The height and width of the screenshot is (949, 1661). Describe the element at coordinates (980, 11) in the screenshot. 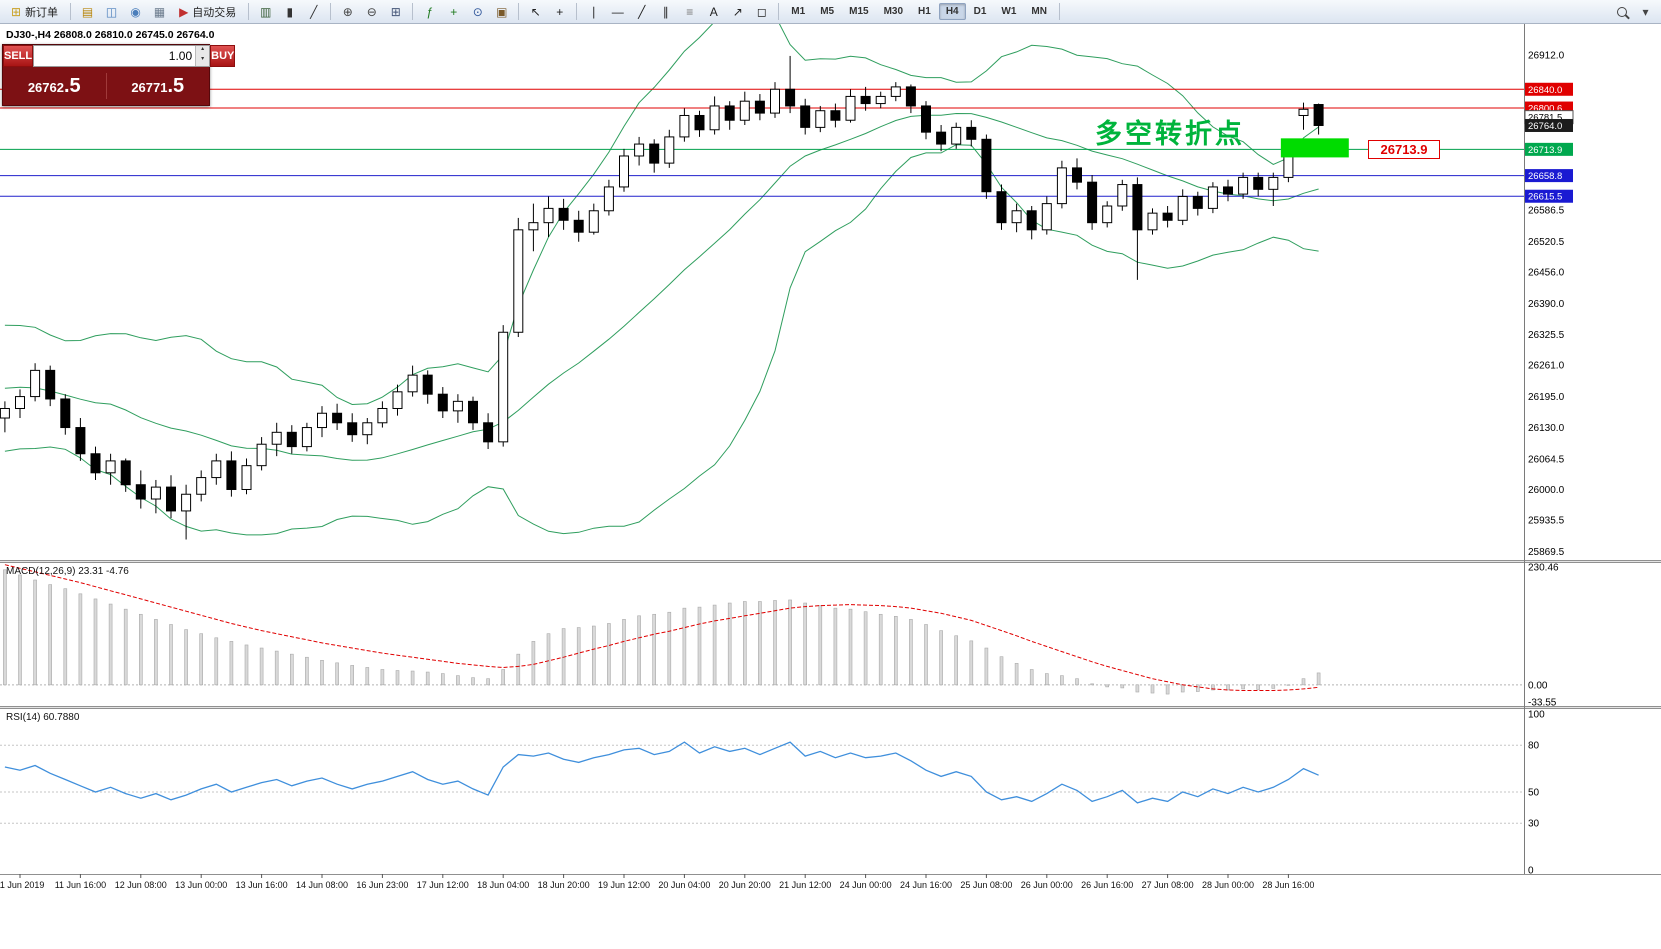

I see `timeframe-d1-button: D1` at that location.